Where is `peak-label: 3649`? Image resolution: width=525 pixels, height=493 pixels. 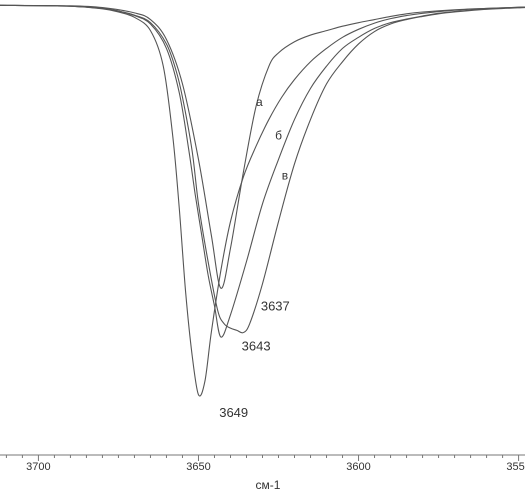 peak-label: 3649 is located at coordinates (233, 412).